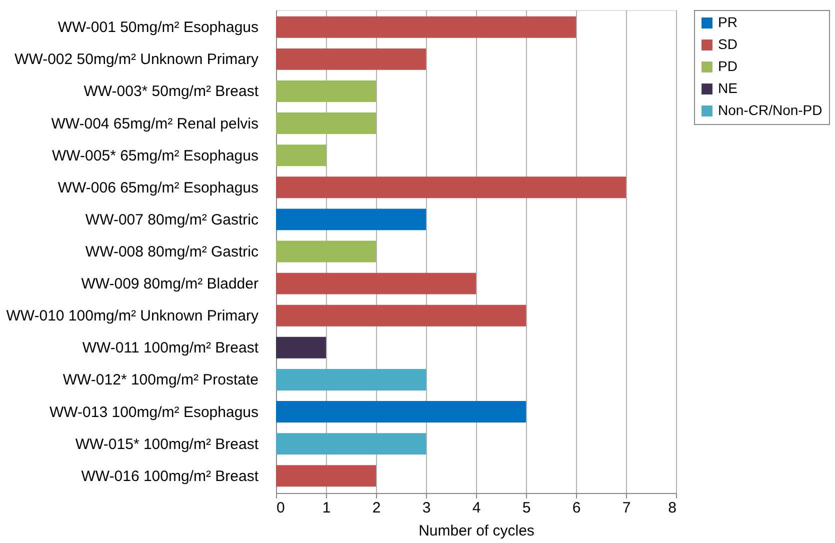 This screenshot has width=835, height=543. What do you see at coordinates (169, 284) in the screenshot?
I see `y-tick-label: WW-009 80mg/m² Bladder` at bounding box center [169, 284].